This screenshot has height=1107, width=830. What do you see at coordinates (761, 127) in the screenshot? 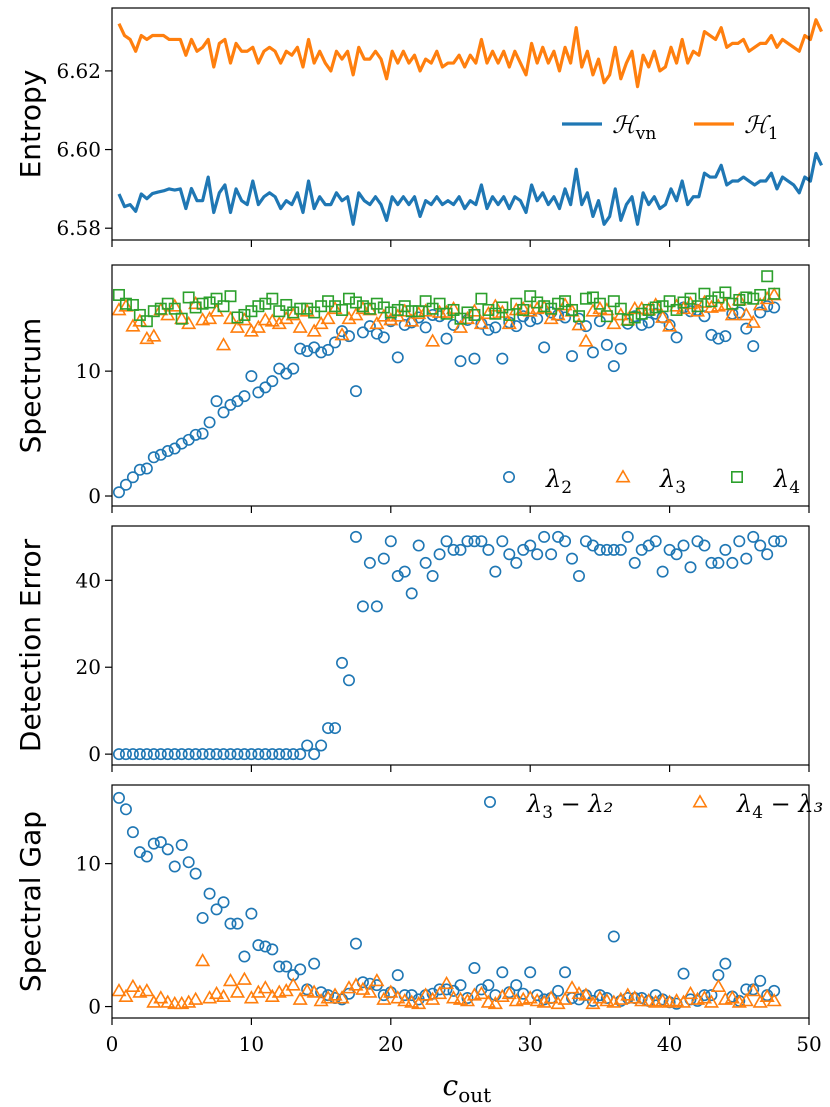
I see `legend-label: ℋ1` at bounding box center [761, 127].